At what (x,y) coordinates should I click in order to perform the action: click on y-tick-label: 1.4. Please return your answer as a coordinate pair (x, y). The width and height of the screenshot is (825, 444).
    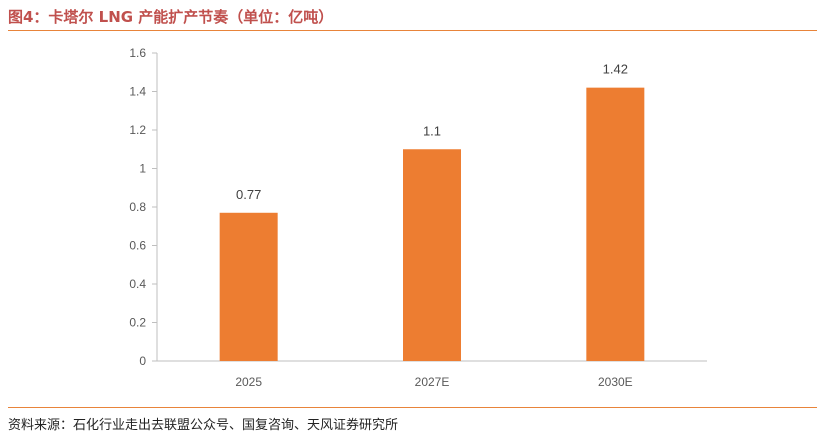
    Looking at the image, I should click on (137, 92).